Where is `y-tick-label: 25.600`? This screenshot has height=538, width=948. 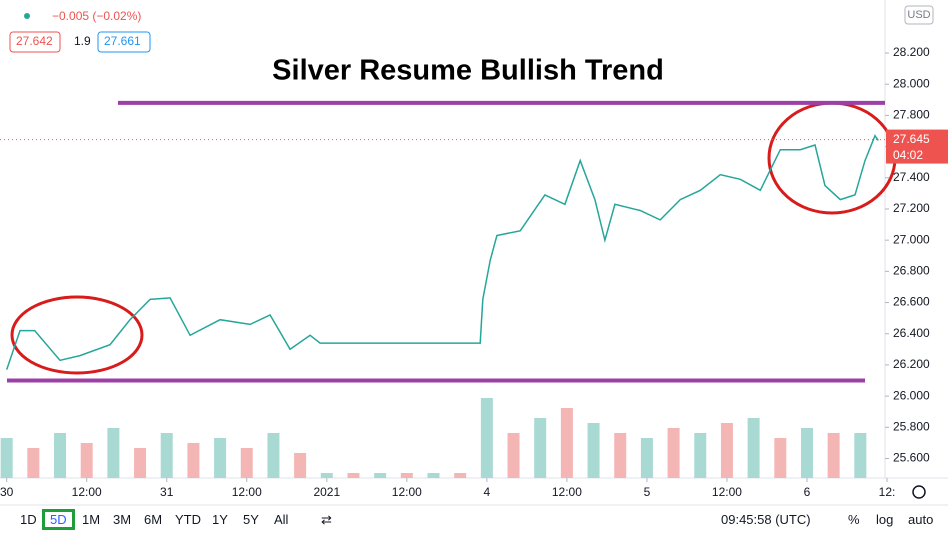 y-tick-label: 25.600 is located at coordinates (911, 458).